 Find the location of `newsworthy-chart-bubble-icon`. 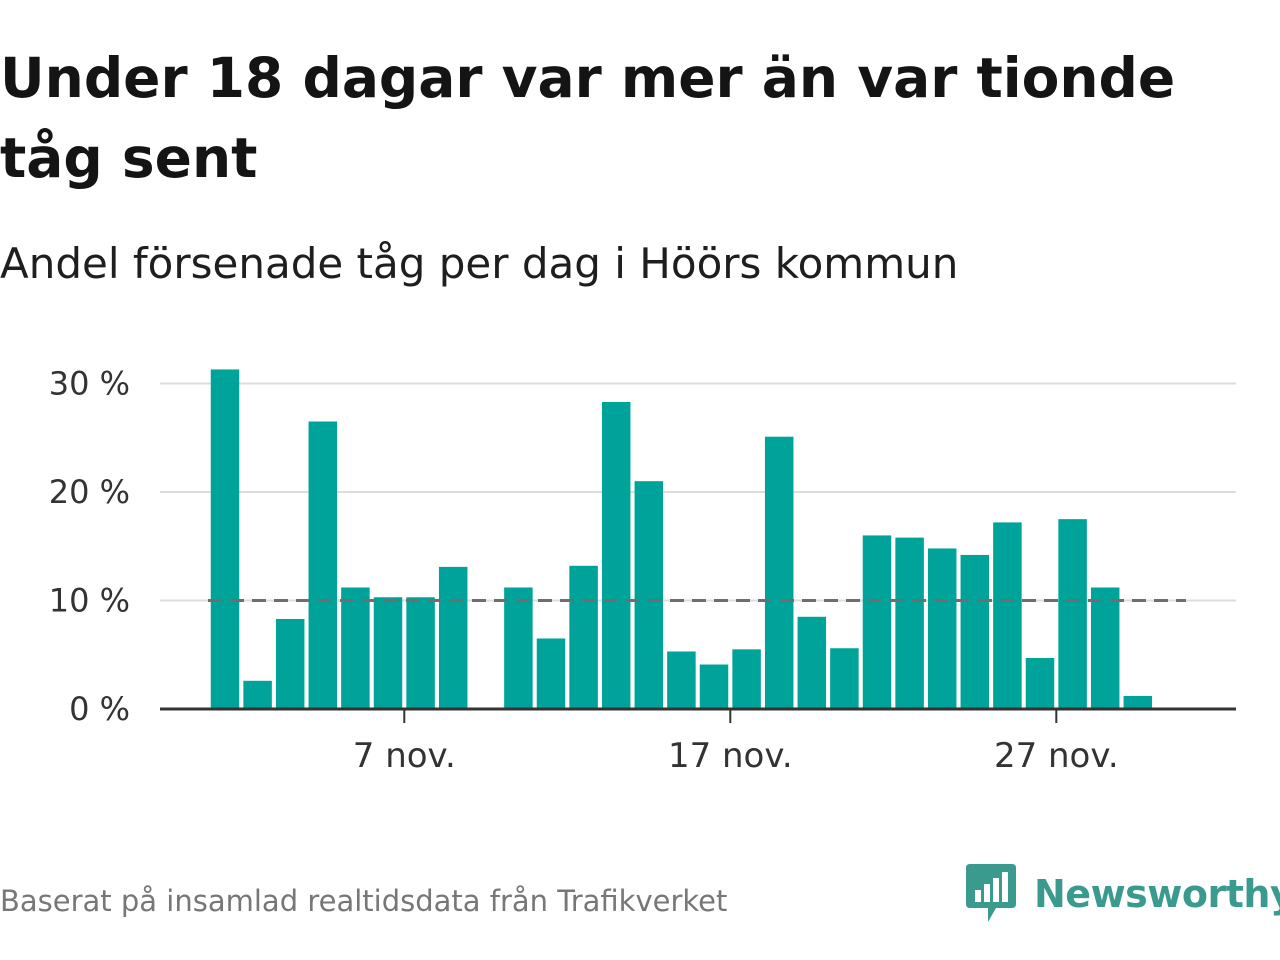

newsworthy-chart-bubble-icon is located at coordinates (991, 893).